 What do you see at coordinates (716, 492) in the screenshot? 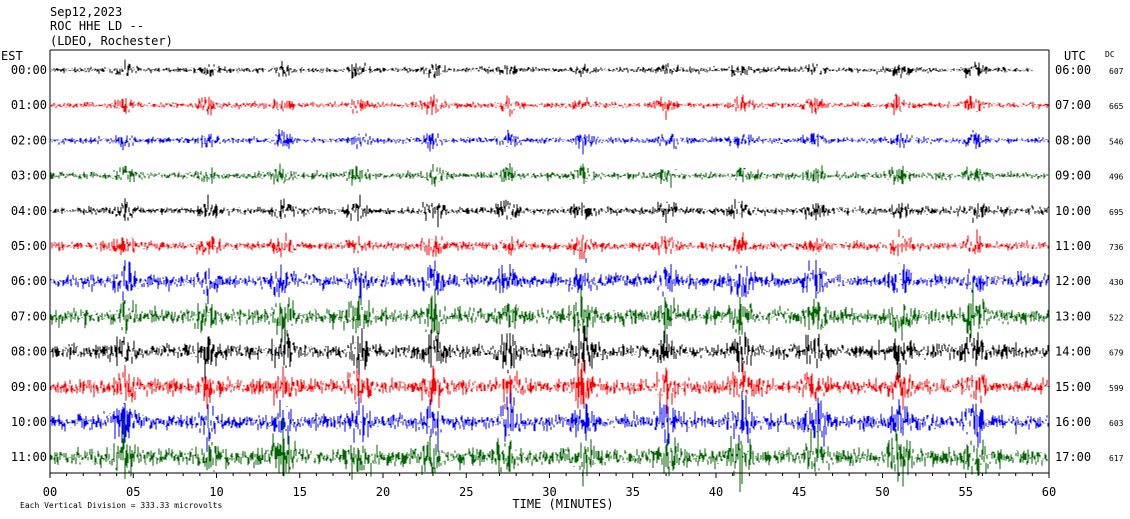
I see `x-tick-label: 40` at bounding box center [716, 492].